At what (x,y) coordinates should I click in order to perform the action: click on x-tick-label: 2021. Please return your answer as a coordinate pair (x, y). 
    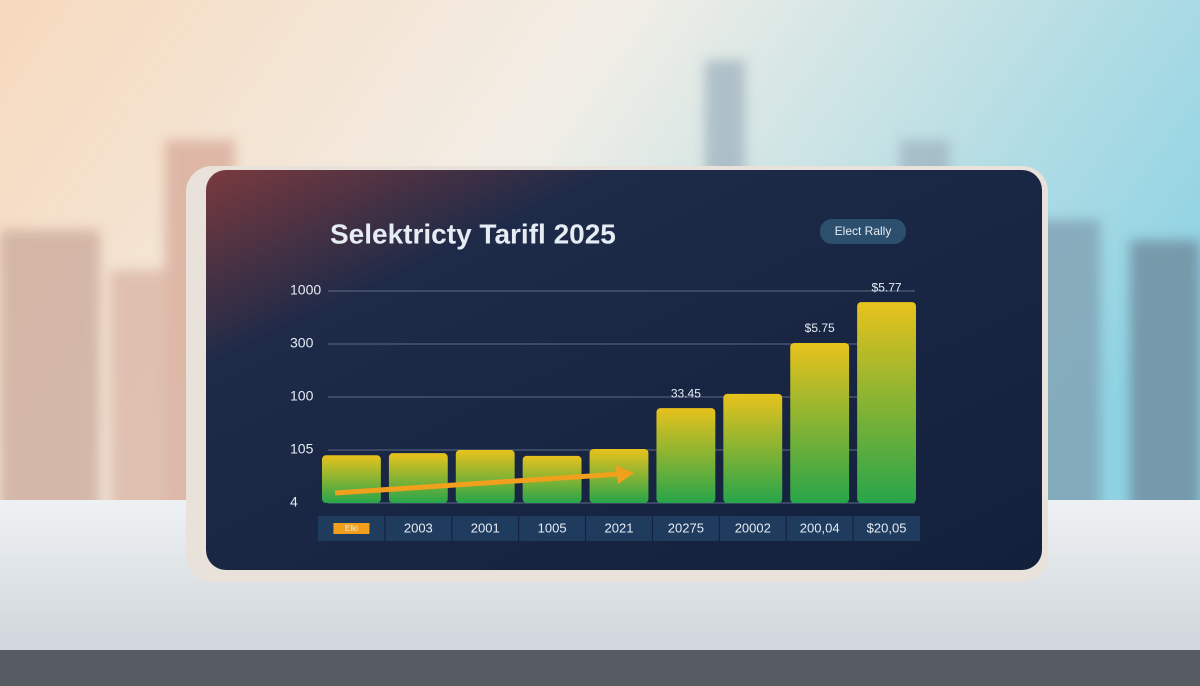
    Looking at the image, I should click on (619, 527).